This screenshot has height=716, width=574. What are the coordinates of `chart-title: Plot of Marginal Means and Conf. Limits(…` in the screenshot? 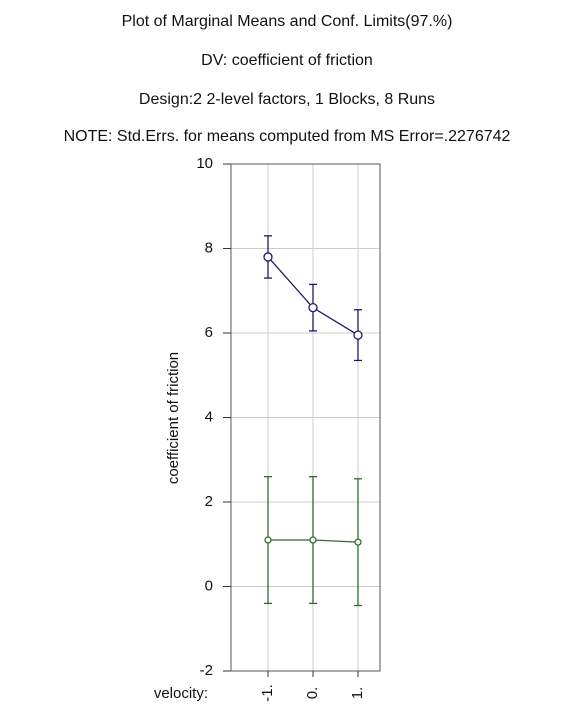 It's located at (287, 21).